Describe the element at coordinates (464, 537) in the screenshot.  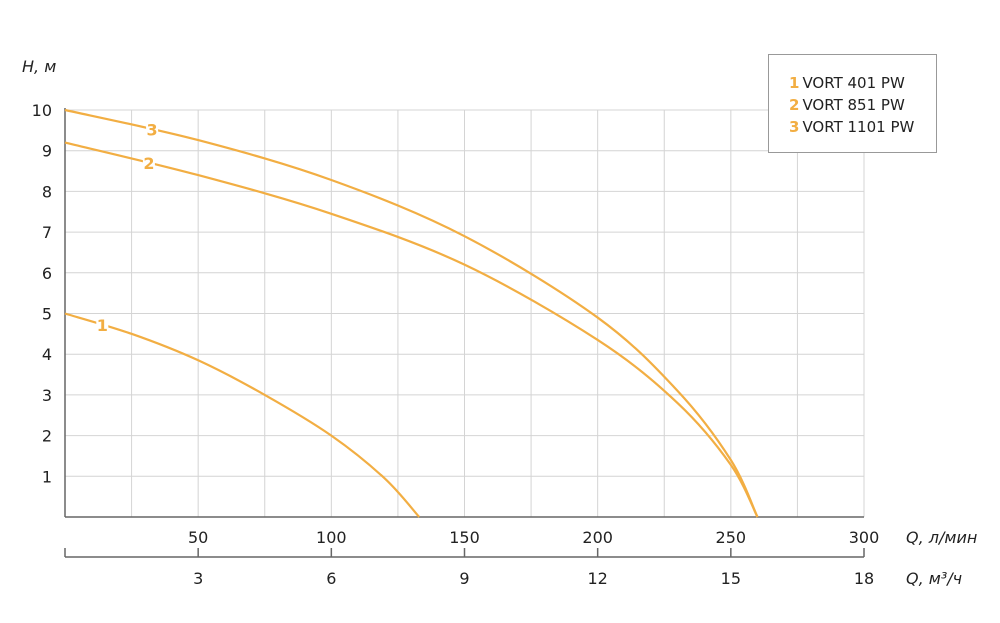
I see `x-tick-label: 150` at that location.